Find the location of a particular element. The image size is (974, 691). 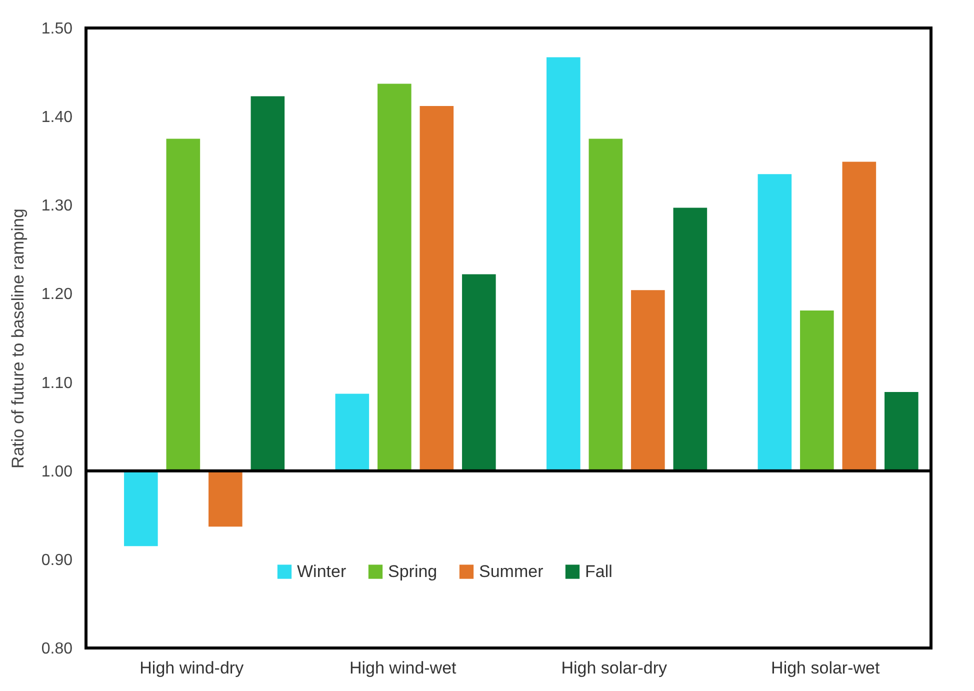

y-tick-label: 1.40 is located at coordinates (57, 117).